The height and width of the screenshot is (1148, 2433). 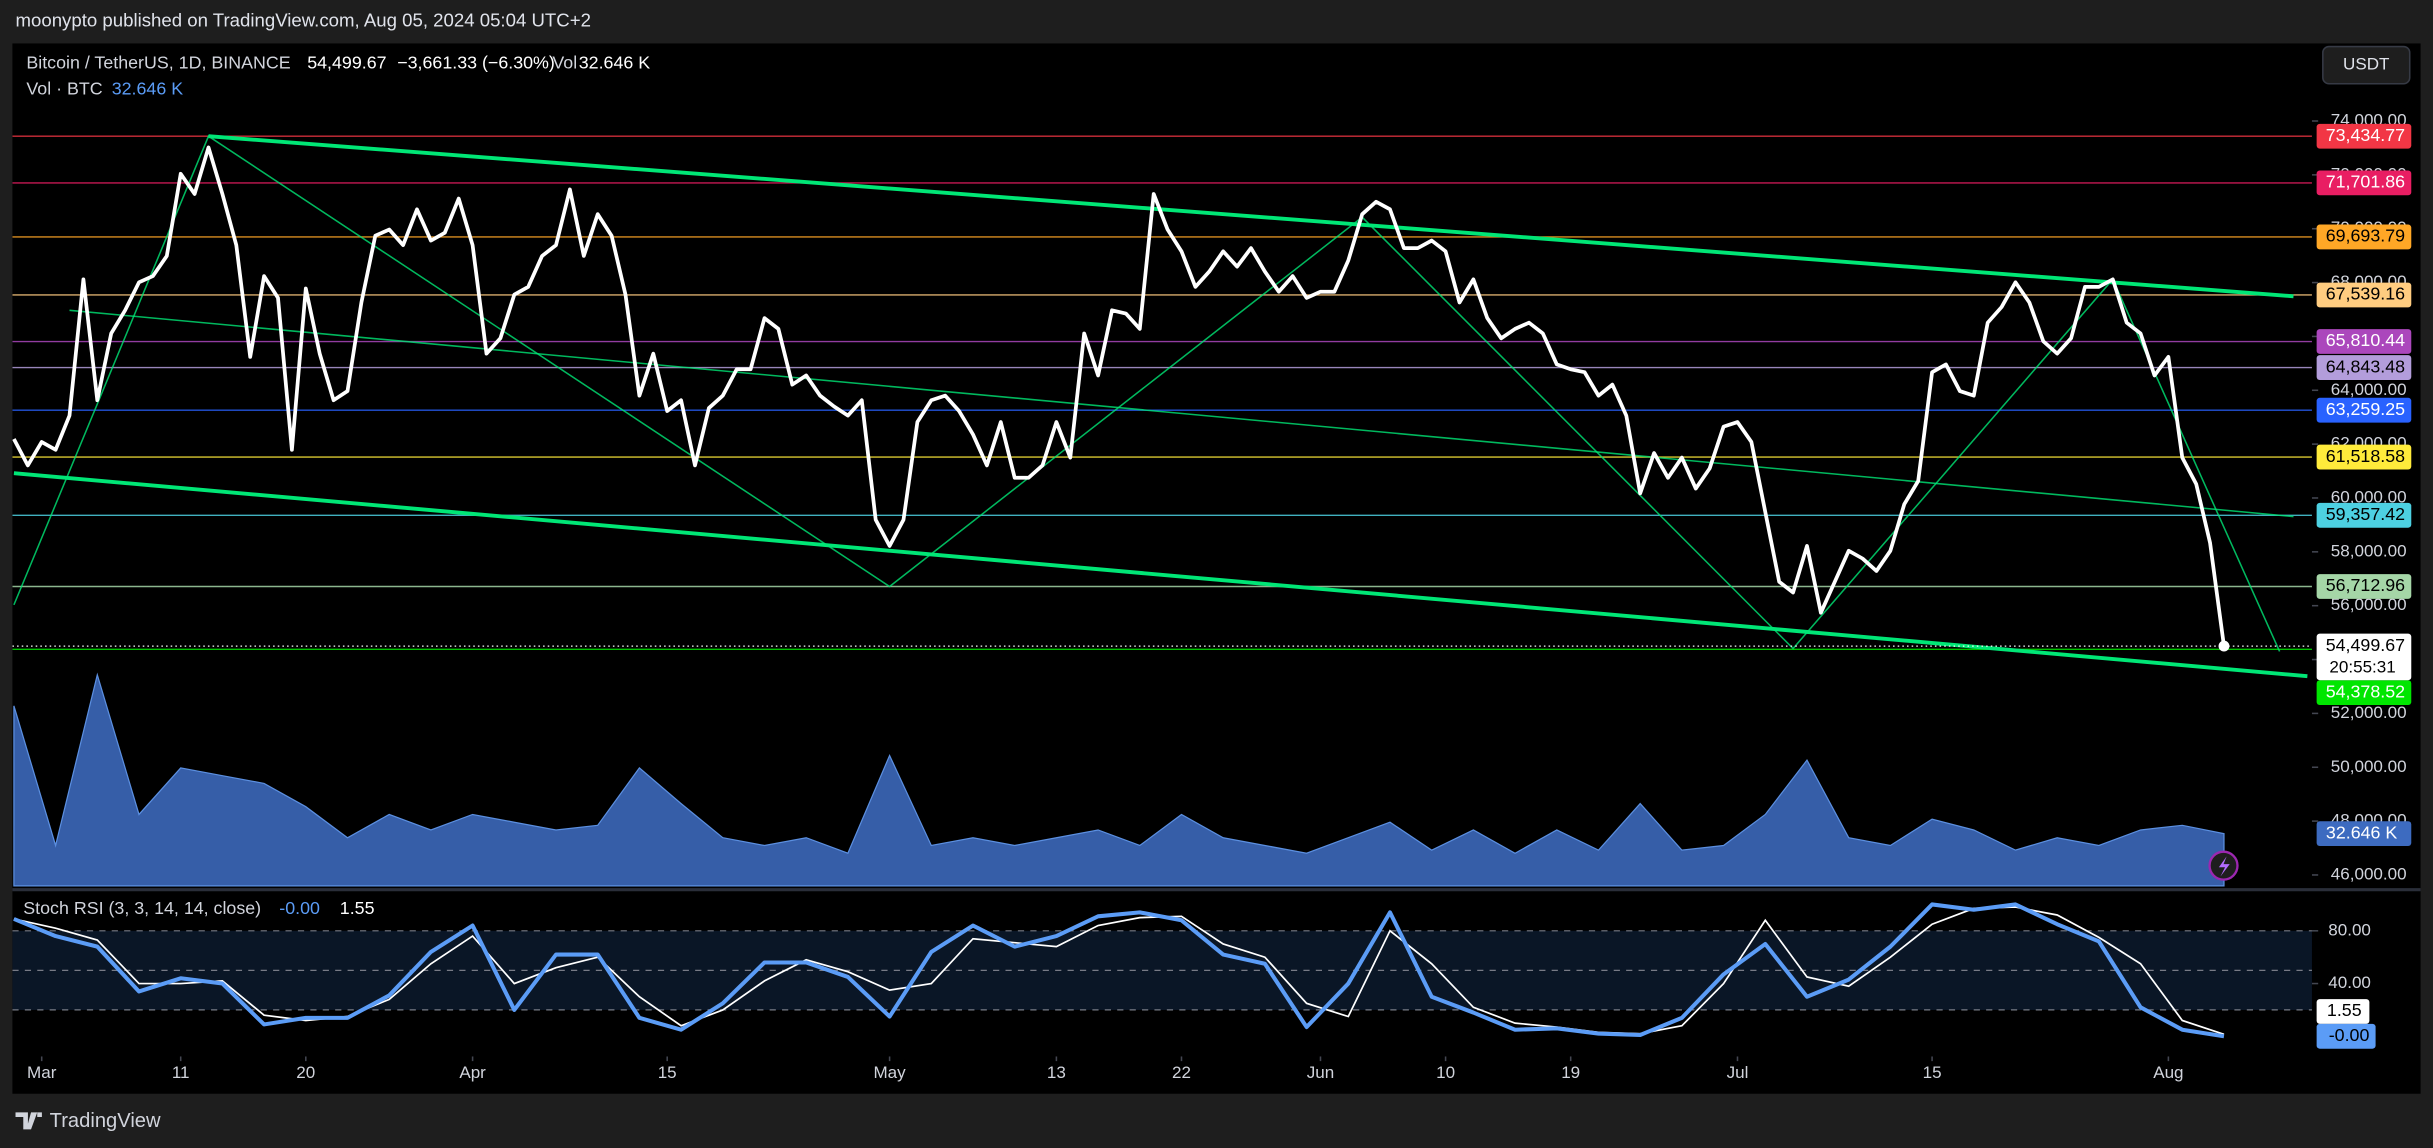 What do you see at coordinates (2369, 389) in the screenshot?
I see `y-tick-label: 64,000.00` at bounding box center [2369, 389].